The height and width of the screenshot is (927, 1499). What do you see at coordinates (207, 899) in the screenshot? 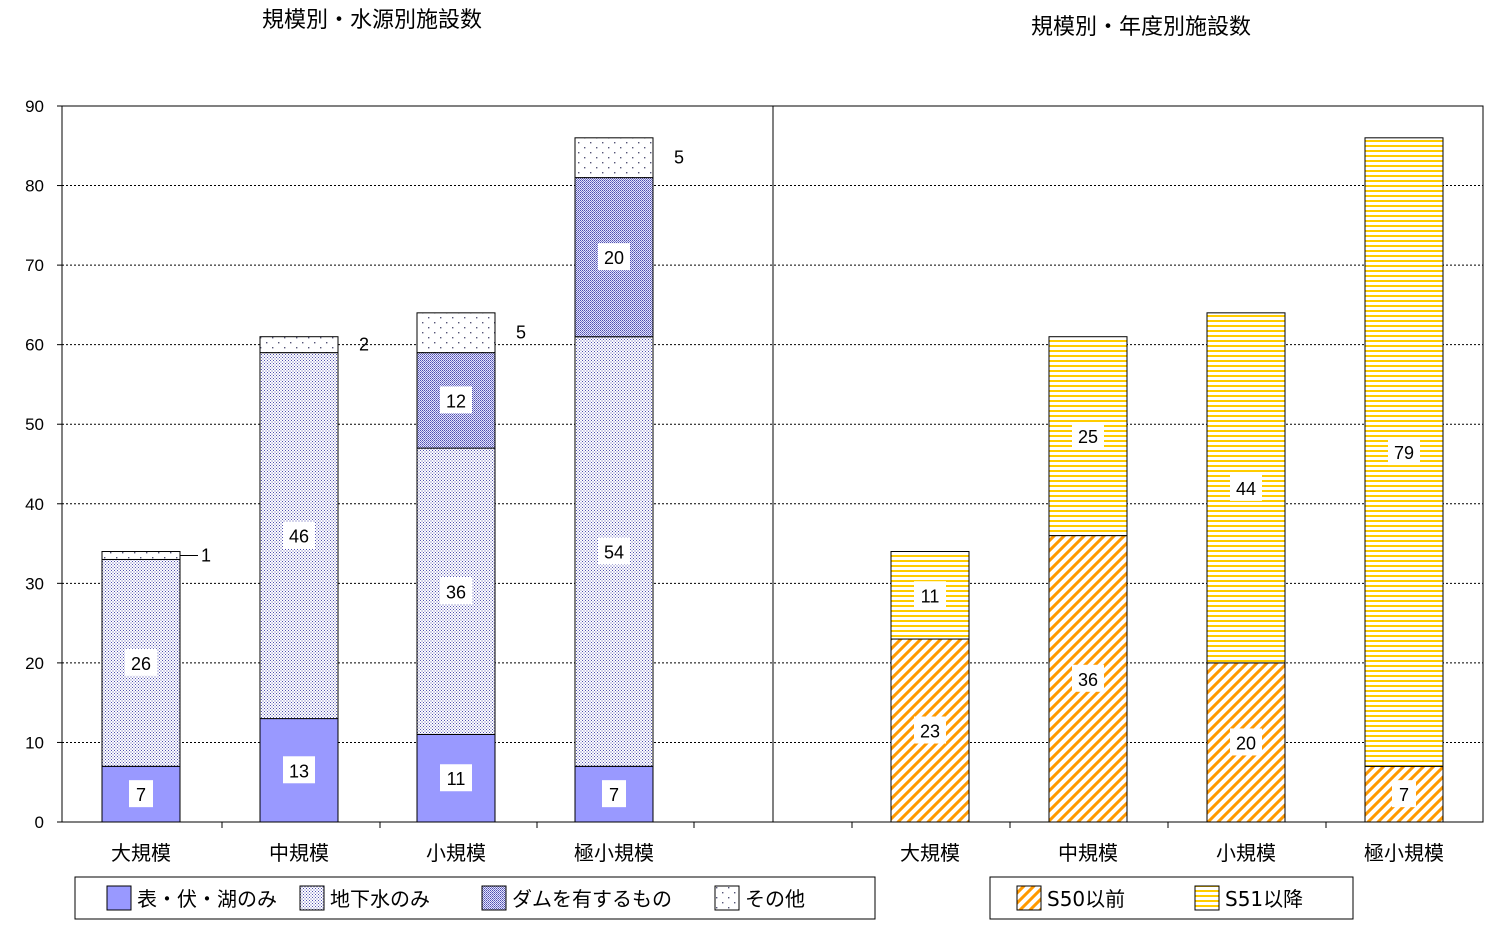
I see `legend-label: 表・伏・湖のみ` at bounding box center [207, 899].